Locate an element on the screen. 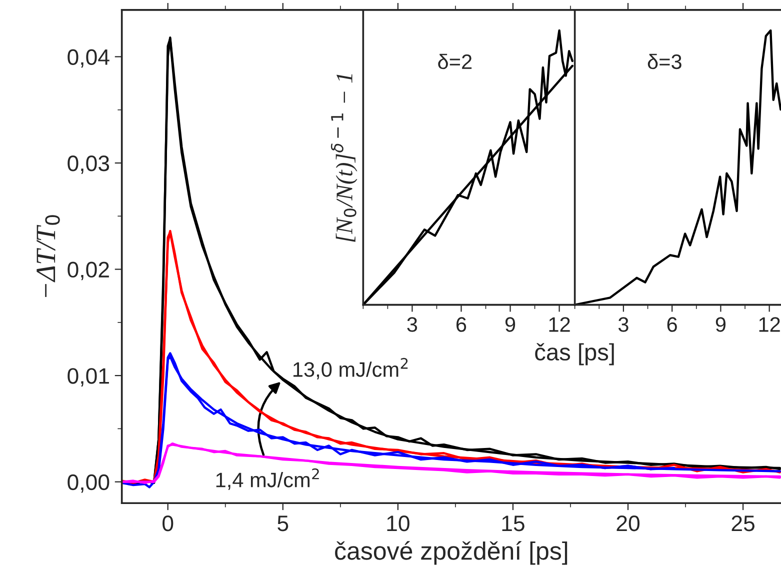 The width and height of the screenshot is (781, 585). y-tick-label: 0,02 is located at coordinates (88, 271).